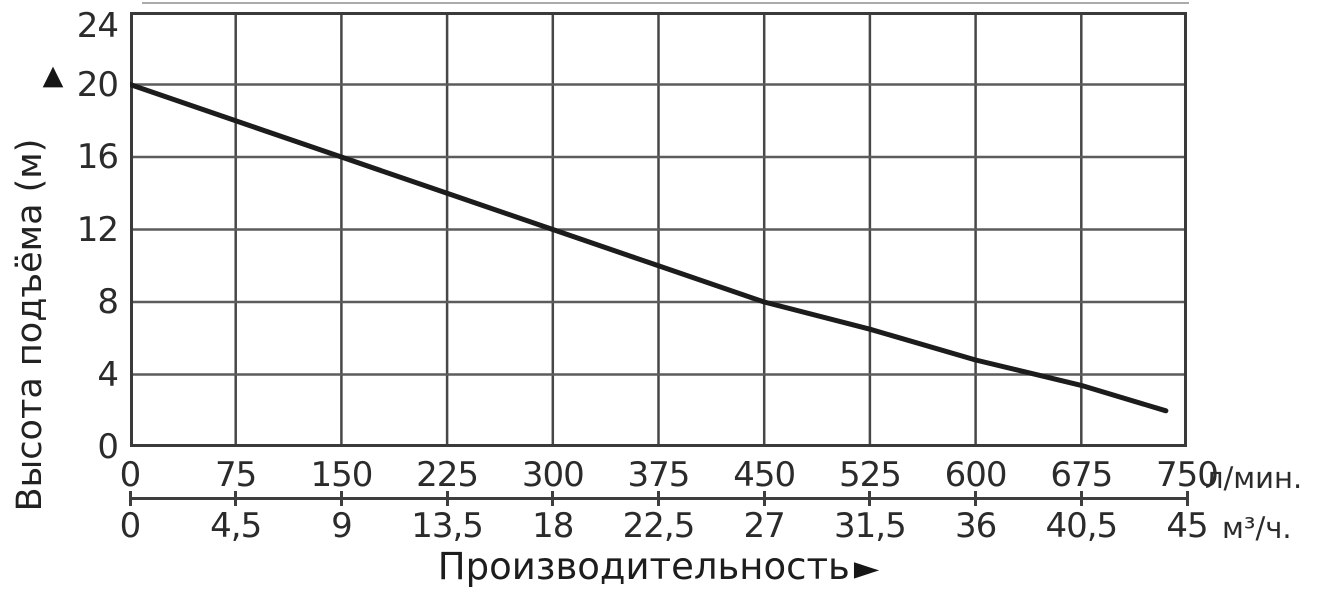 The width and height of the screenshot is (1336, 591). Describe the element at coordinates (341, 475) in the screenshot. I see `x-tick-label-lmin: 150` at that location.